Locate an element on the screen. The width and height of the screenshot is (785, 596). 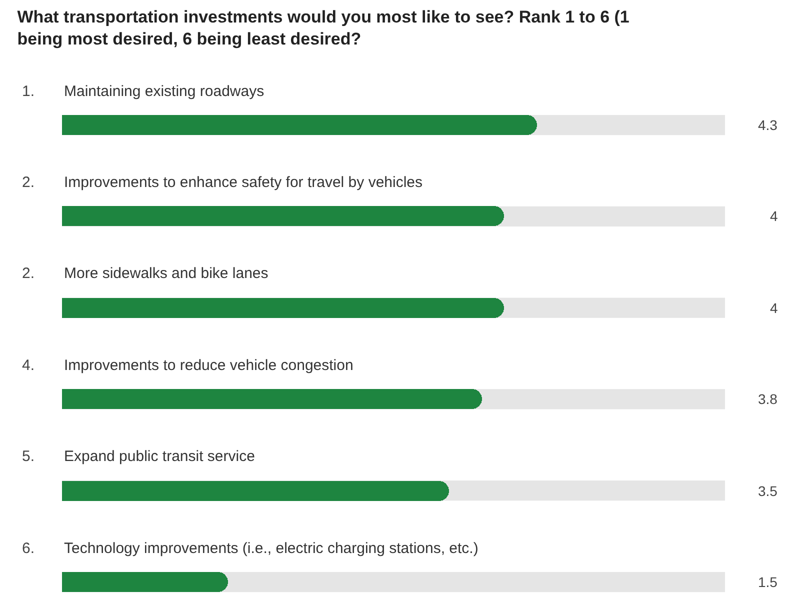
category-label: 5. Expand public transit service is located at coordinates (138, 456).